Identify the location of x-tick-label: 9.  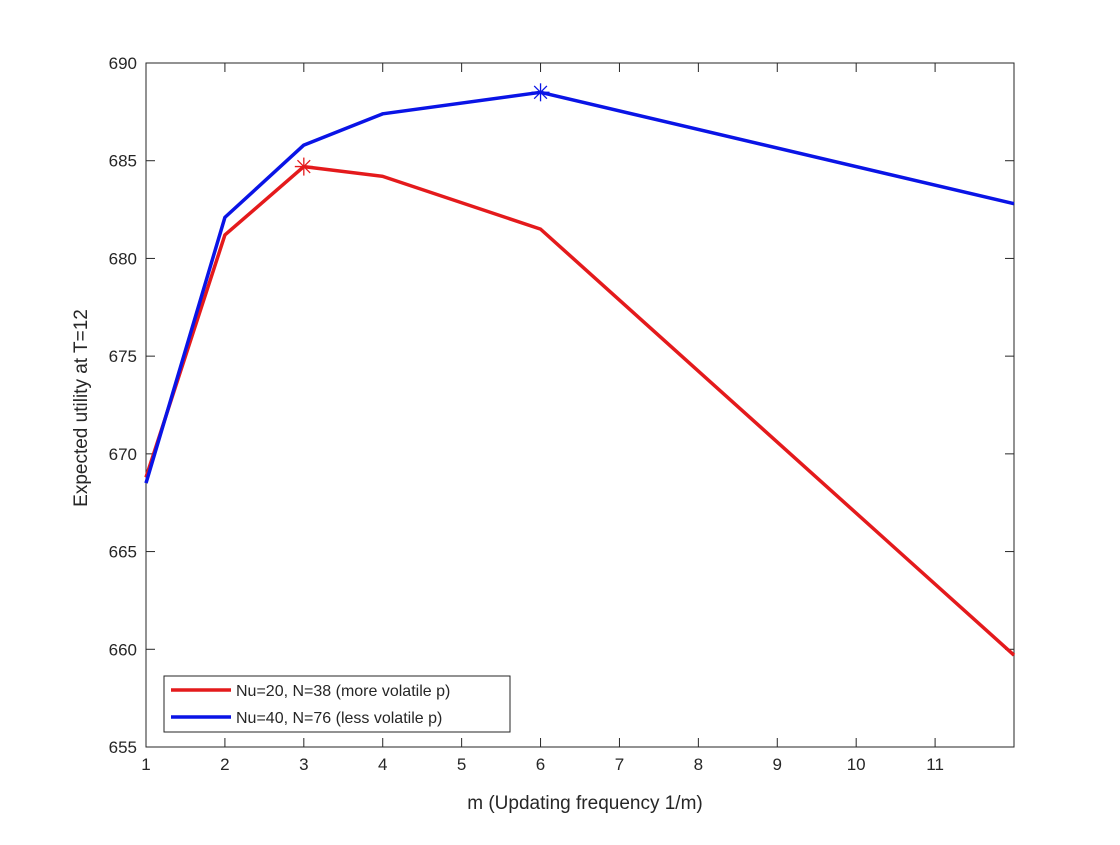
(777, 764).